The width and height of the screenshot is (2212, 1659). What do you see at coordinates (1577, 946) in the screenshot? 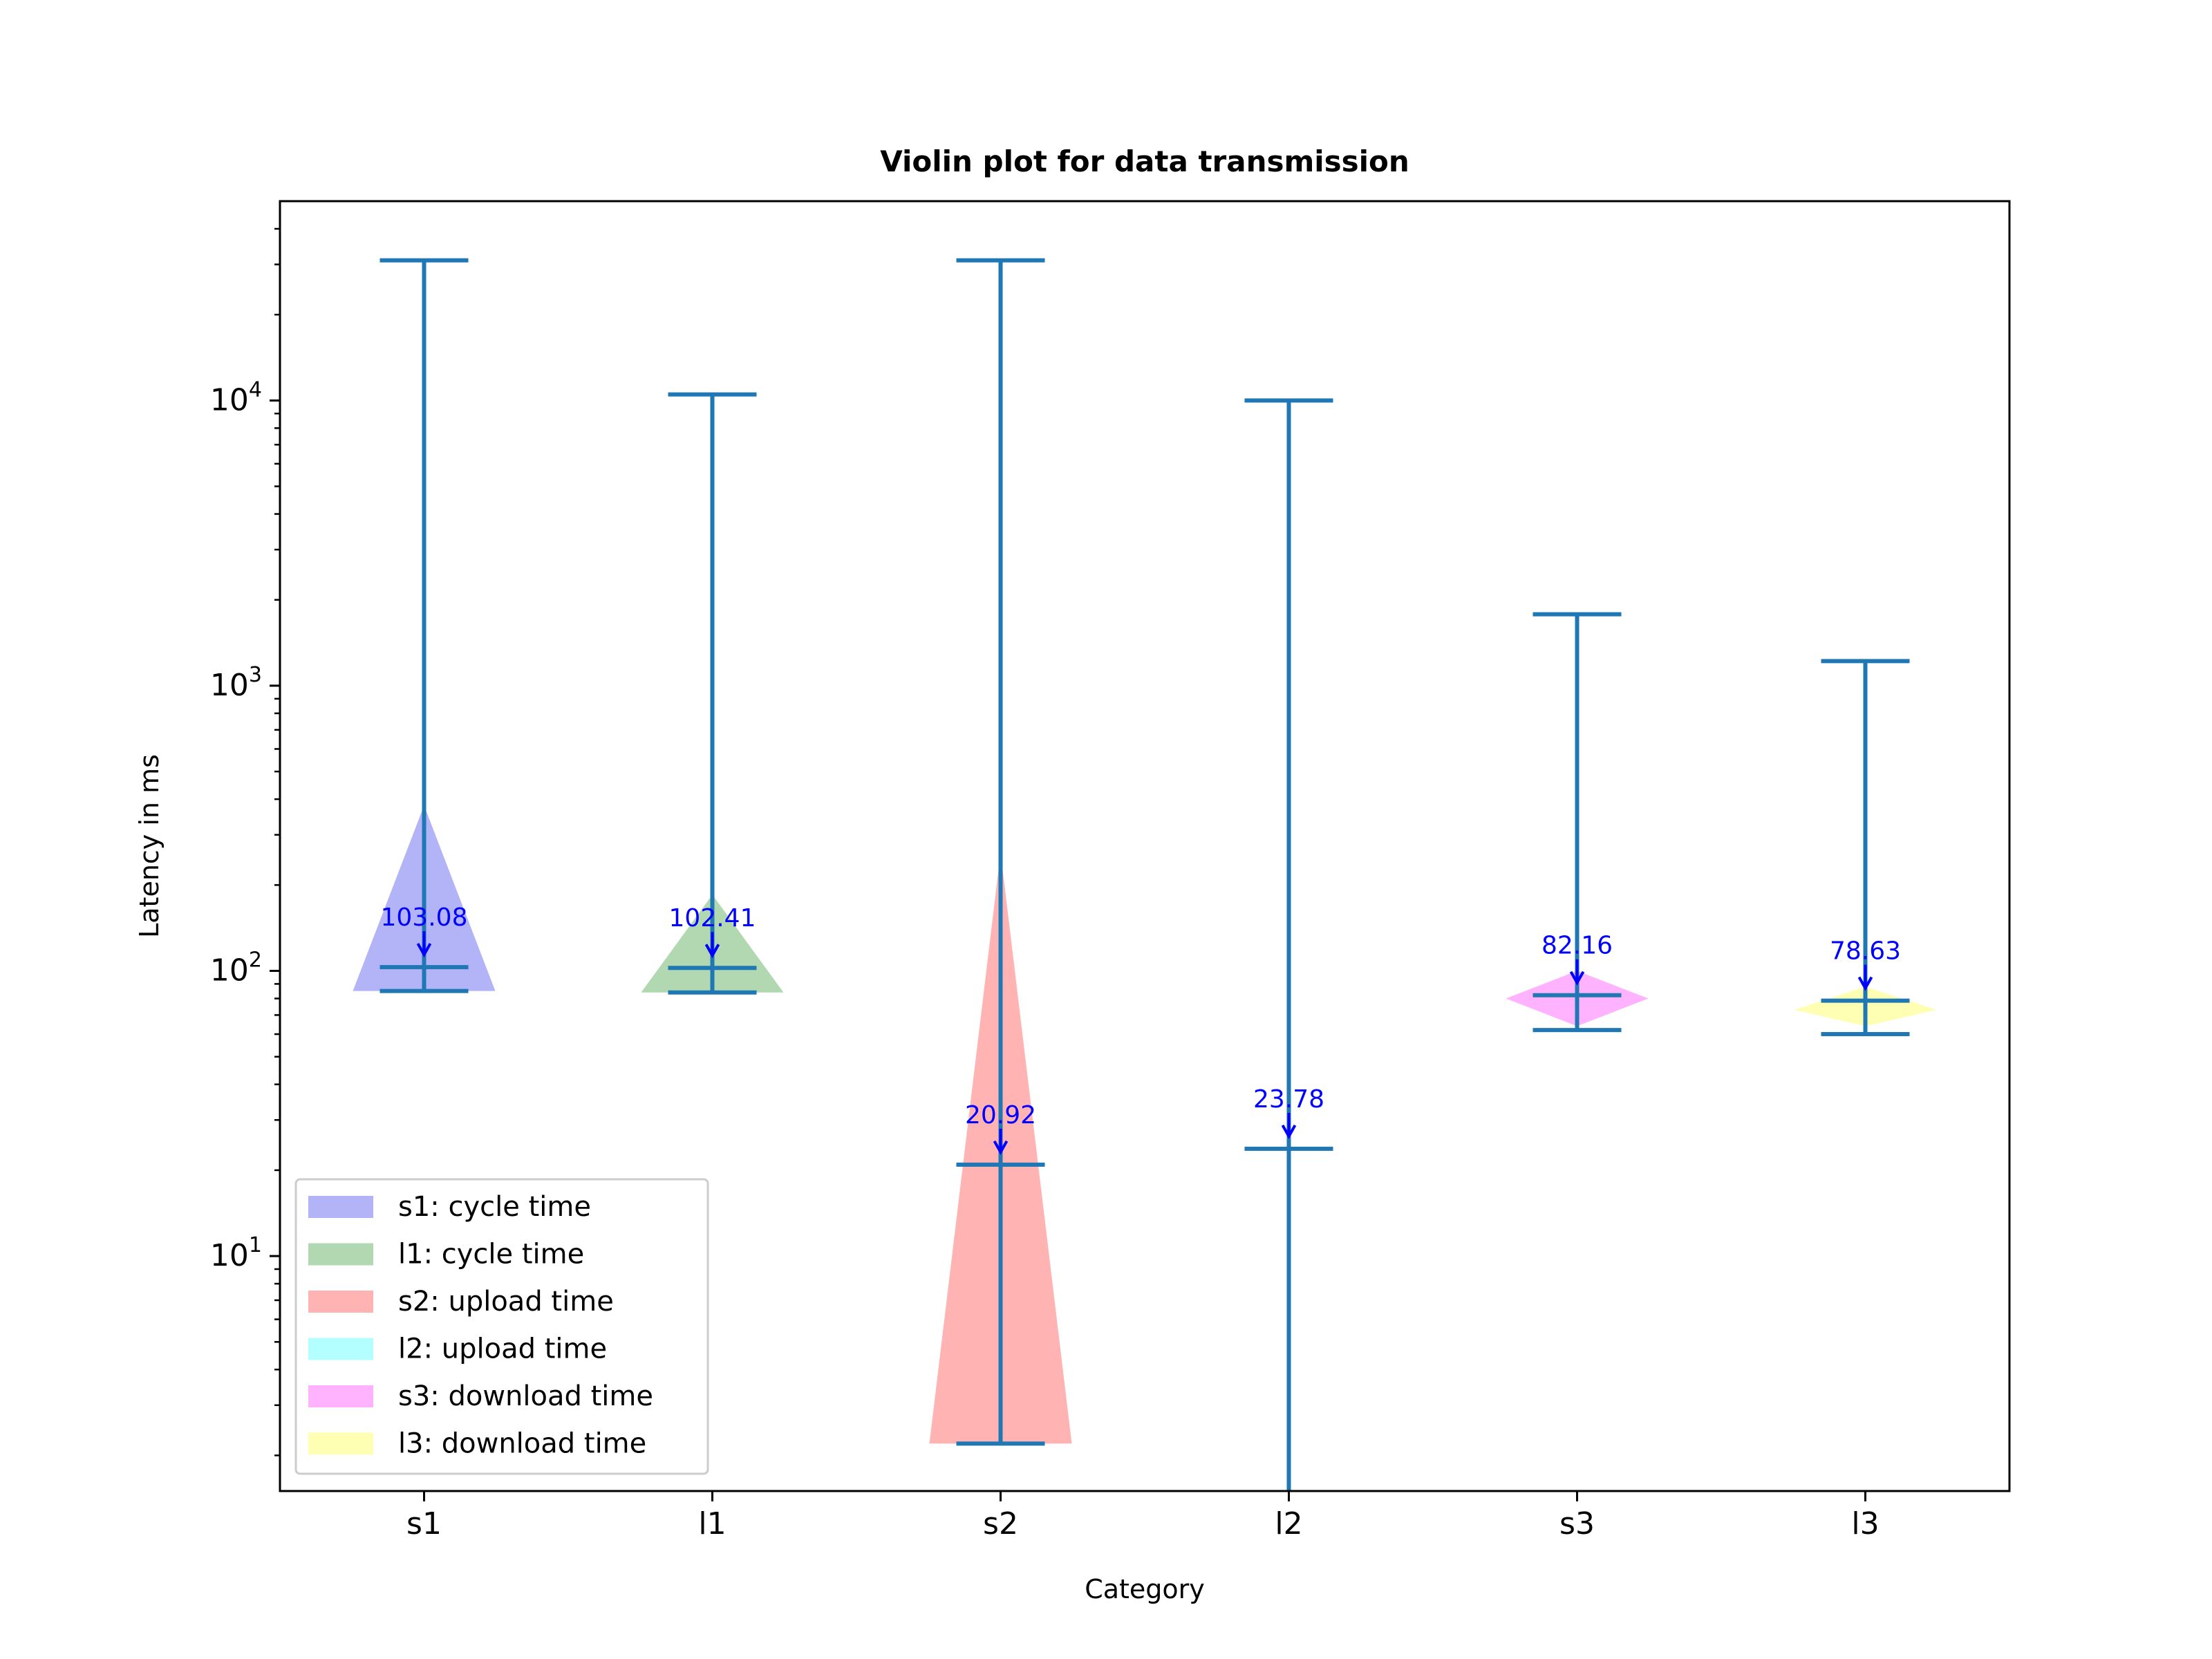
I see `mean-label-s3: 82.16` at bounding box center [1577, 946].